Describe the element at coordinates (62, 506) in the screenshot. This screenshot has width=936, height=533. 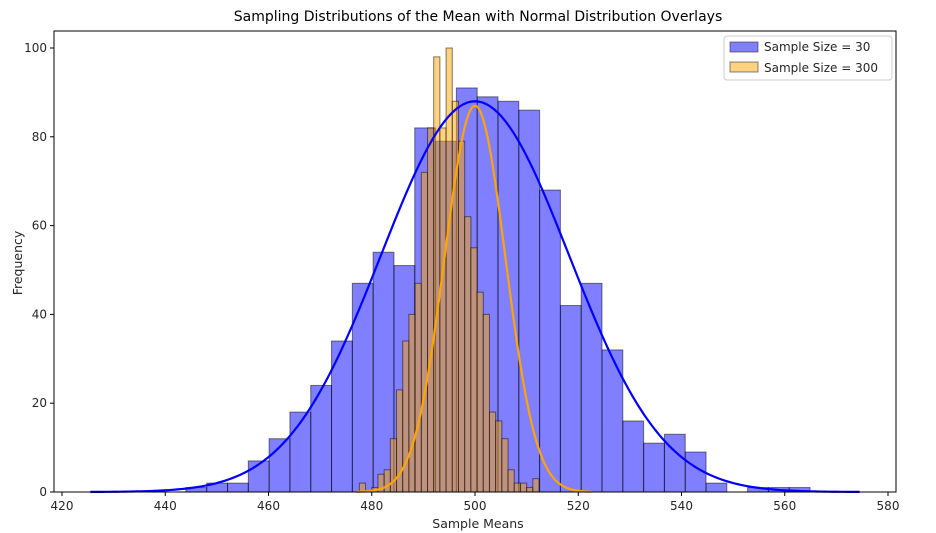
I see `x-tick-label: 420` at that location.